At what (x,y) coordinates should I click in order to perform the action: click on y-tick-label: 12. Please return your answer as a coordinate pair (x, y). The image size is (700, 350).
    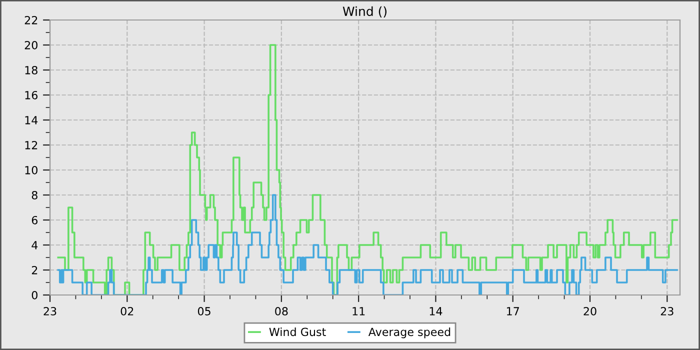
    Looking at the image, I should click on (31, 145).